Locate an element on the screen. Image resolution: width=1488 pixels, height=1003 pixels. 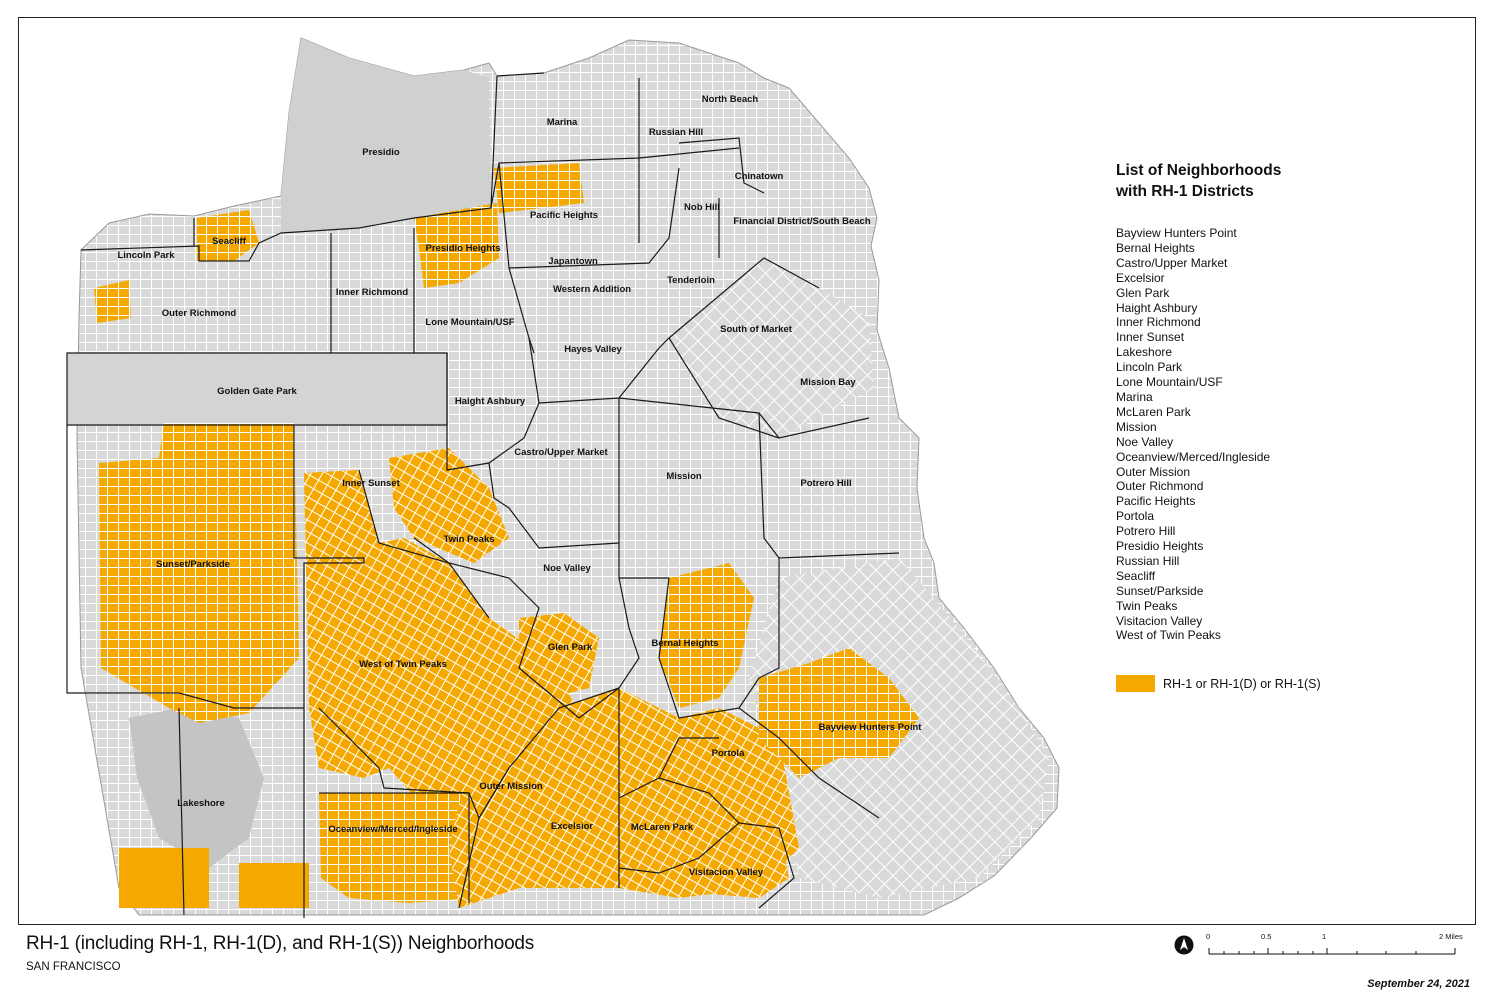
rh1-visitacion is located at coordinates (734, 860).